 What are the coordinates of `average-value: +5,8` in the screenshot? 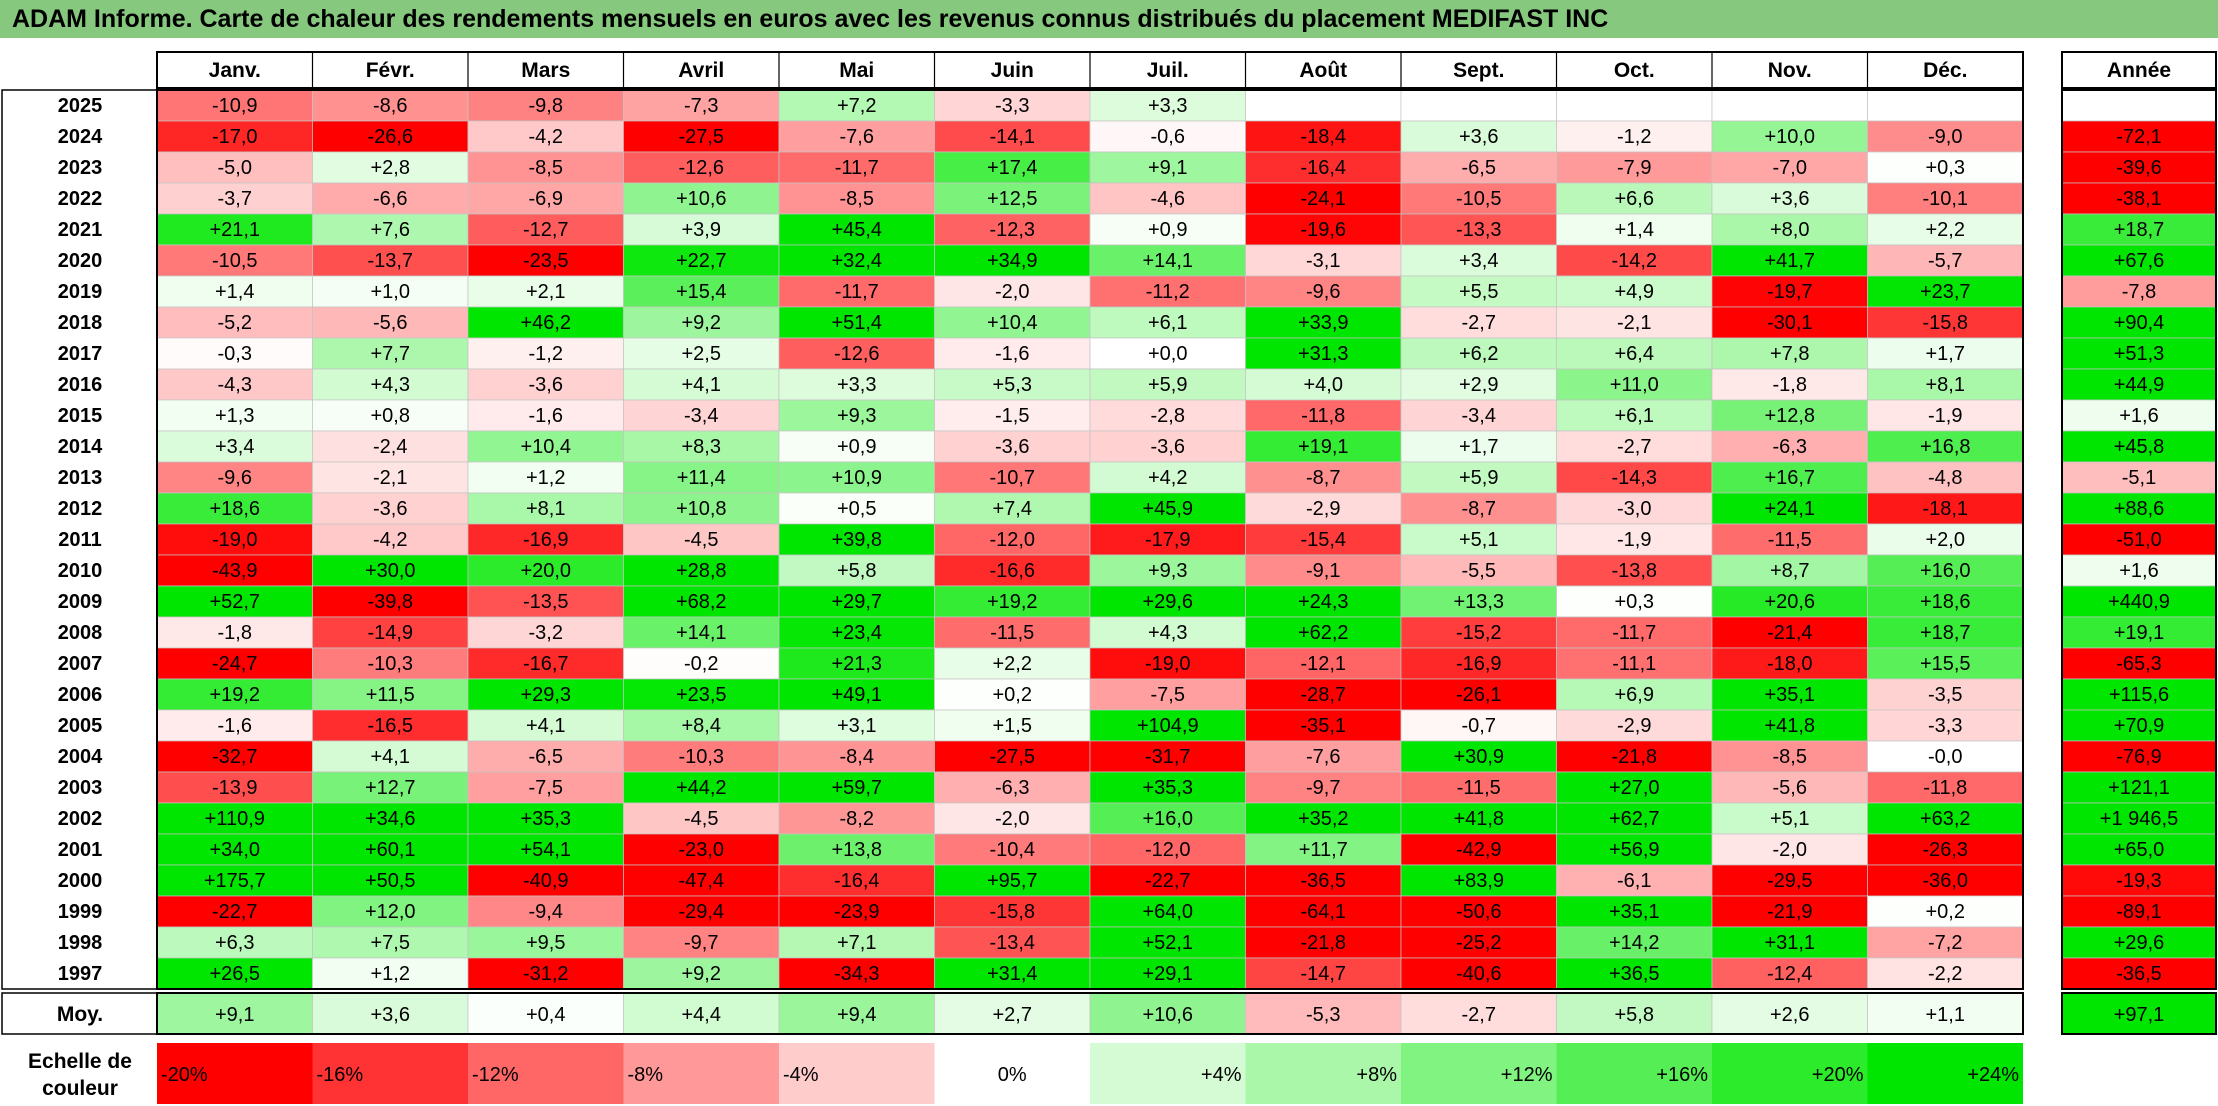 It's located at (1634, 1015).